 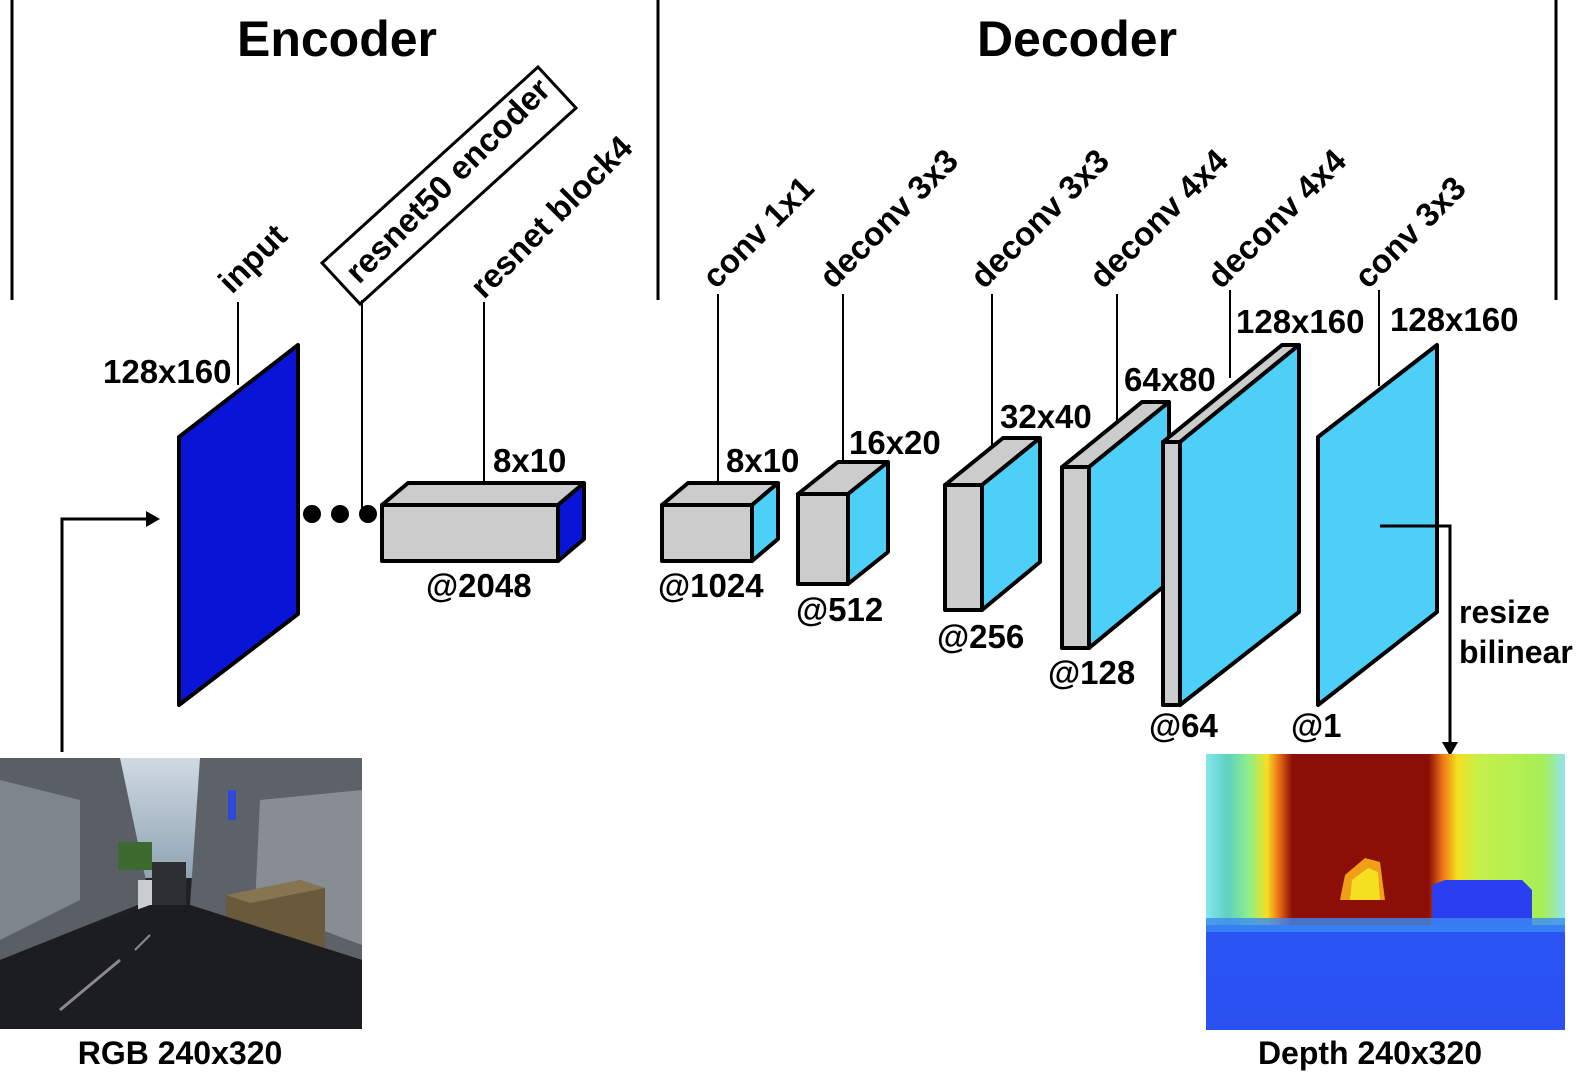 What do you see at coordinates (1091, 672) in the screenshot?
I see `deconv3-channels: @128` at bounding box center [1091, 672].